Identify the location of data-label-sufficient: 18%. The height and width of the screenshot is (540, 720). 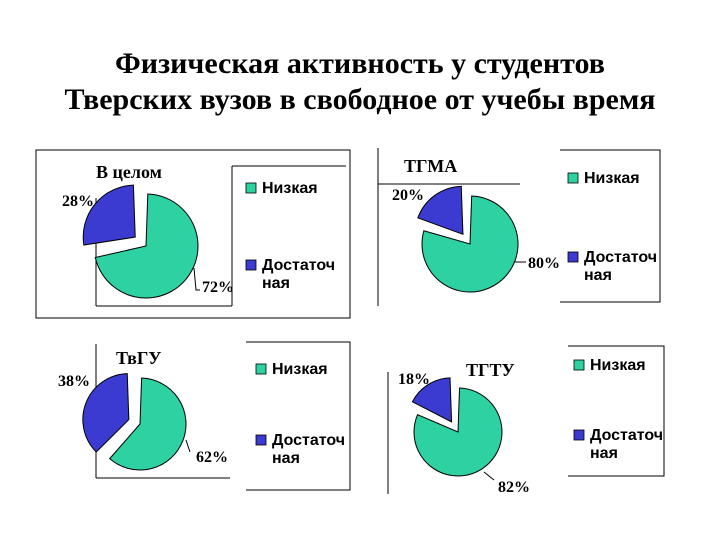
(414, 379).